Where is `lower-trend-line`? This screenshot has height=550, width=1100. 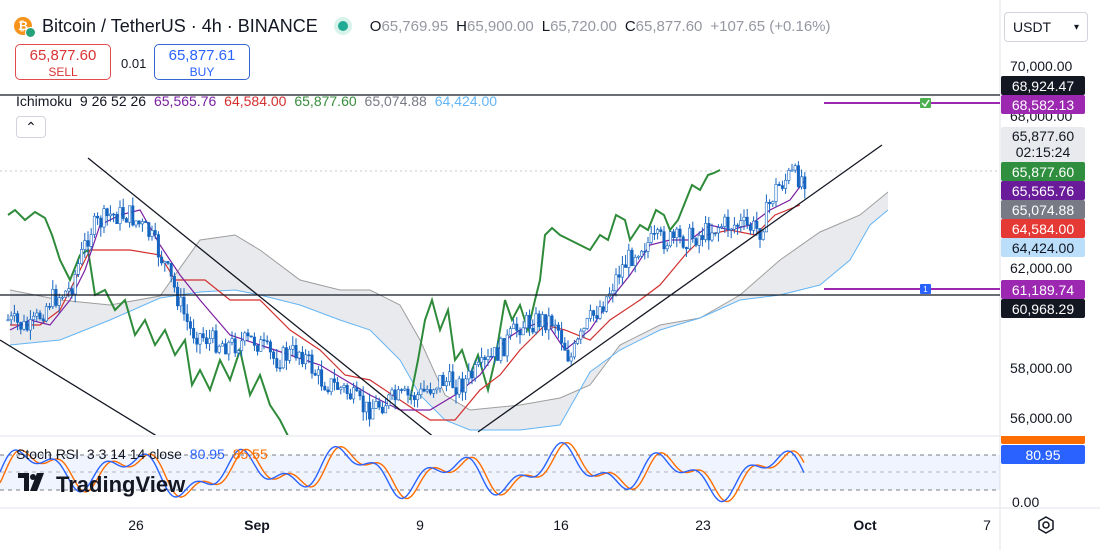 lower-trend-line is located at coordinates (80, 388).